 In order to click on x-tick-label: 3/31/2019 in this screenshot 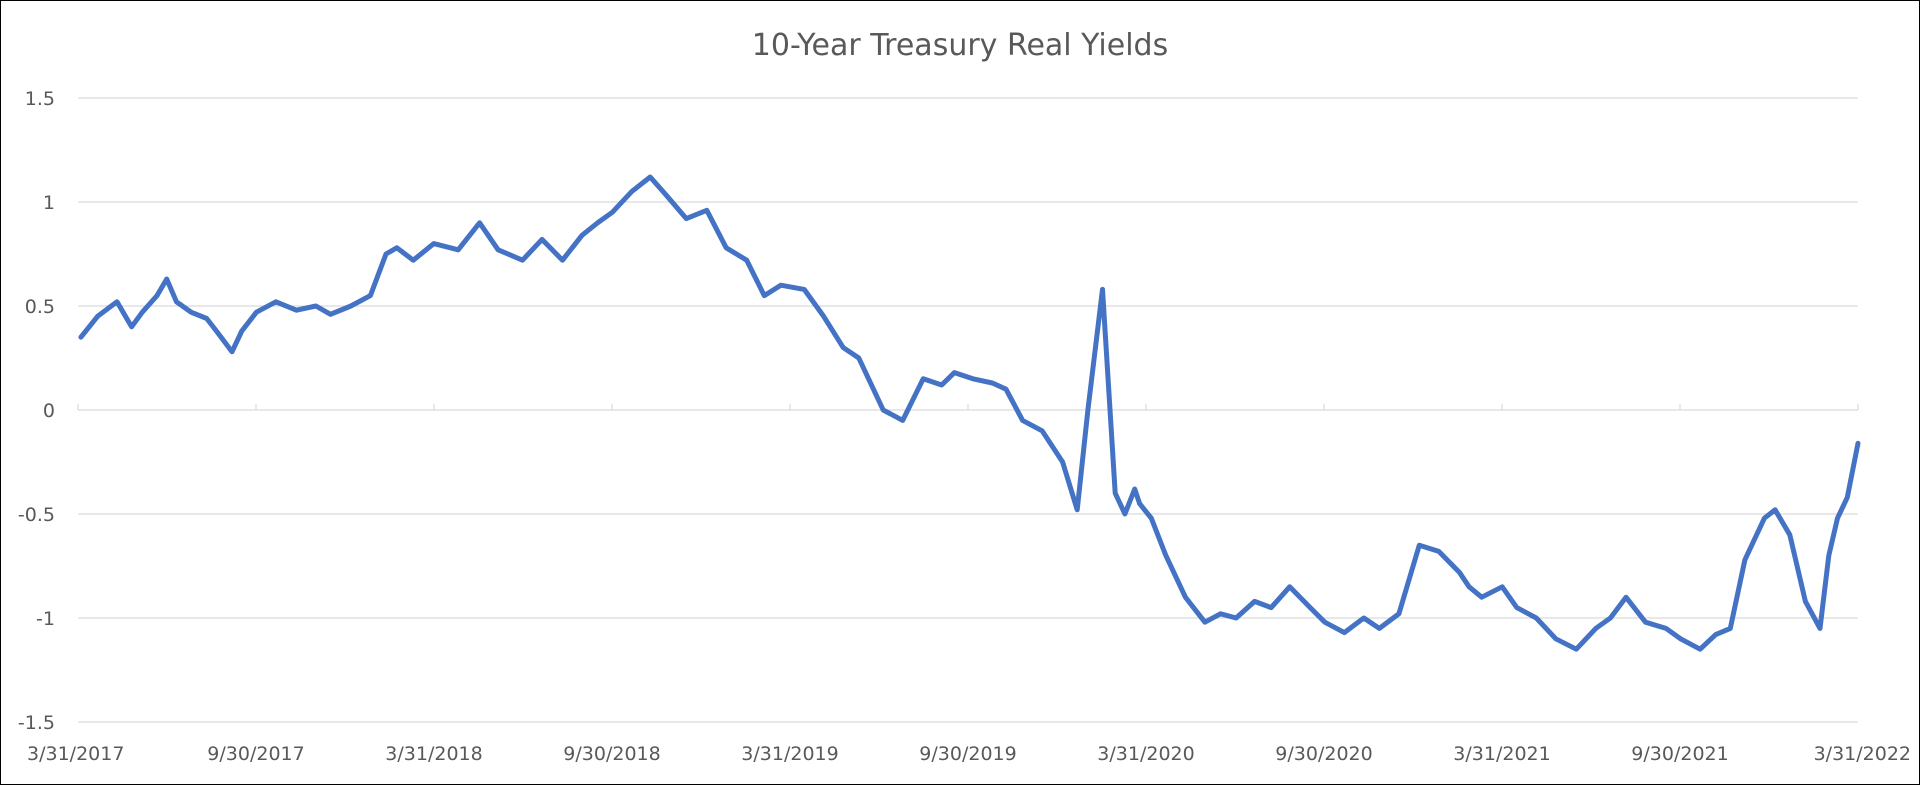, I will do `click(789, 754)`.